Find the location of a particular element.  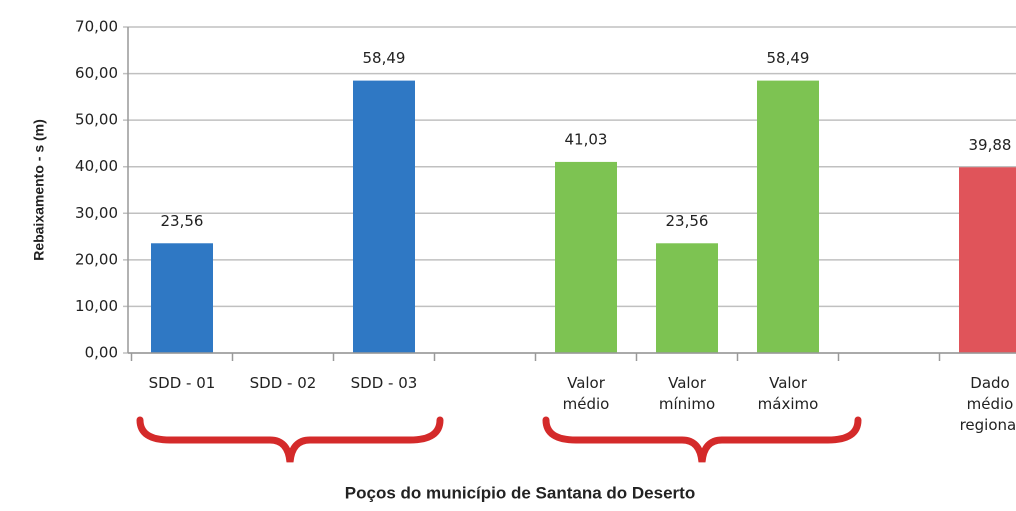

x-tick-label-line: SDD - 02 is located at coordinates (283, 383).